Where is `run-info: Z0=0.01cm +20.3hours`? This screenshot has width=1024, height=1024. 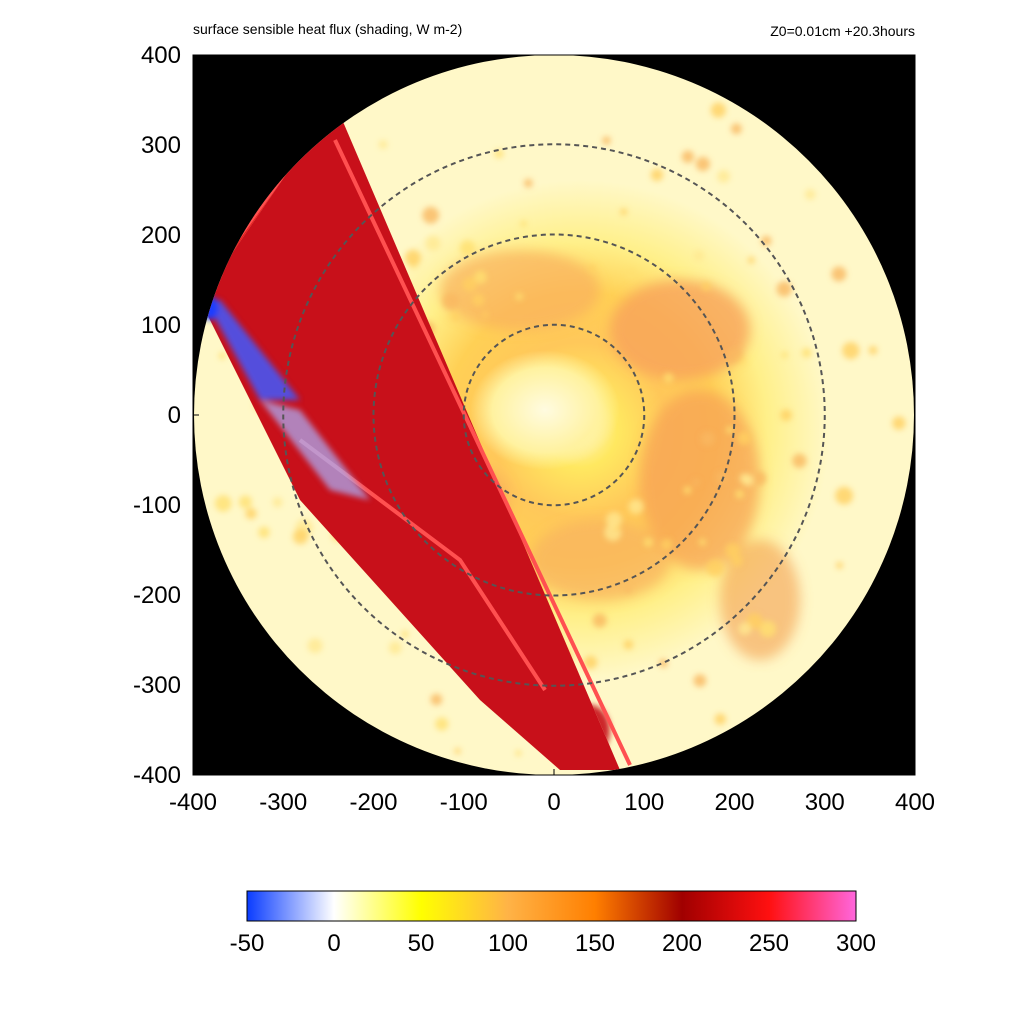 run-info: Z0=0.01cm +20.3hours is located at coordinates (842, 31).